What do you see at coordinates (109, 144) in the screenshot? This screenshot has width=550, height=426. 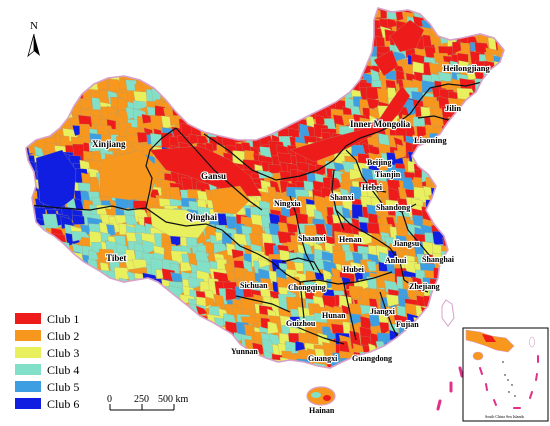 I see `label-xinjiang: Xinjiang` at bounding box center [109, 144].